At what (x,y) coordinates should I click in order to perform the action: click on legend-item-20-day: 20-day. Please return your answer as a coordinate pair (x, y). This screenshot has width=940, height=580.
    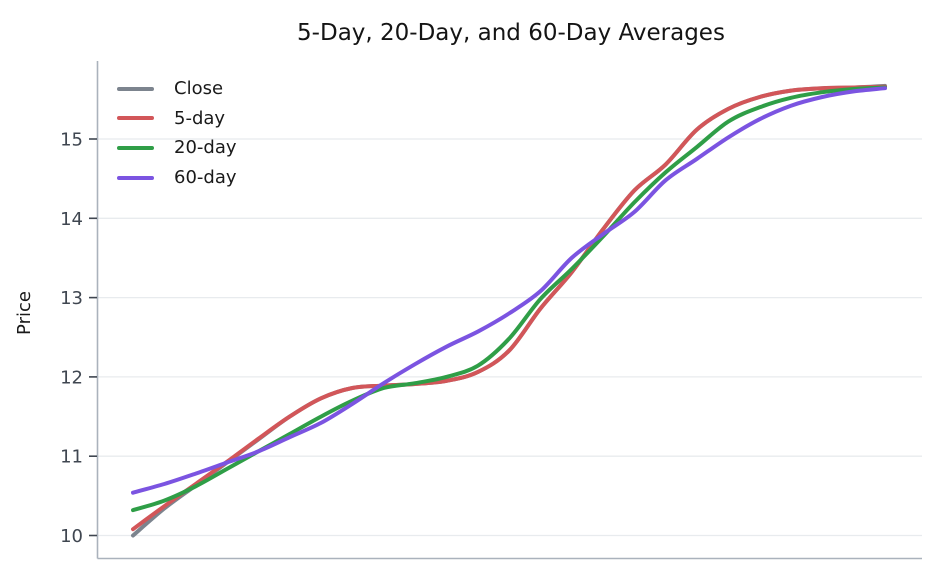
    Looking at the image, I should click on (177, 148).